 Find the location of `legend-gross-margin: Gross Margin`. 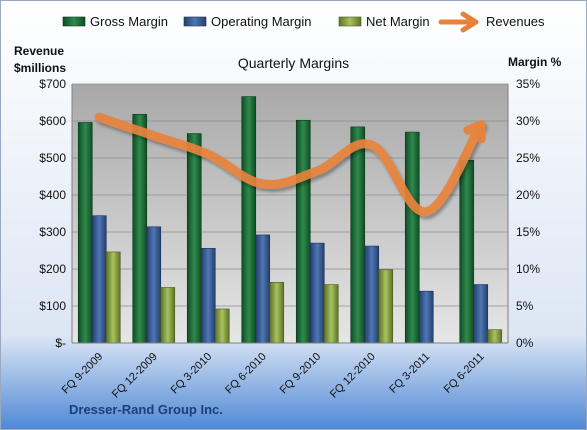

legend-gross-margin: Gross Margin is located at coordinates (129, 21).